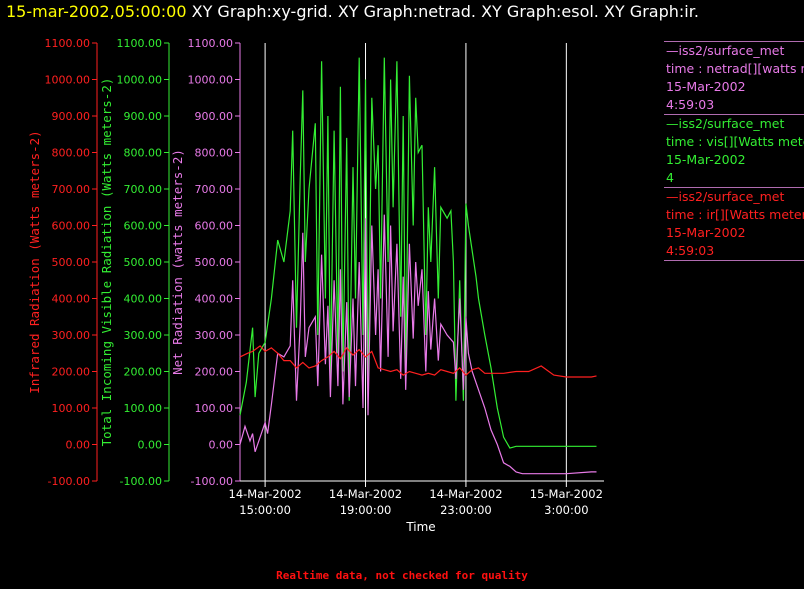  What do you see at coordinates (221, 445) in the screenshot?
I see `y-tick-label-net: 0.00` at bounding box center [221, 445].